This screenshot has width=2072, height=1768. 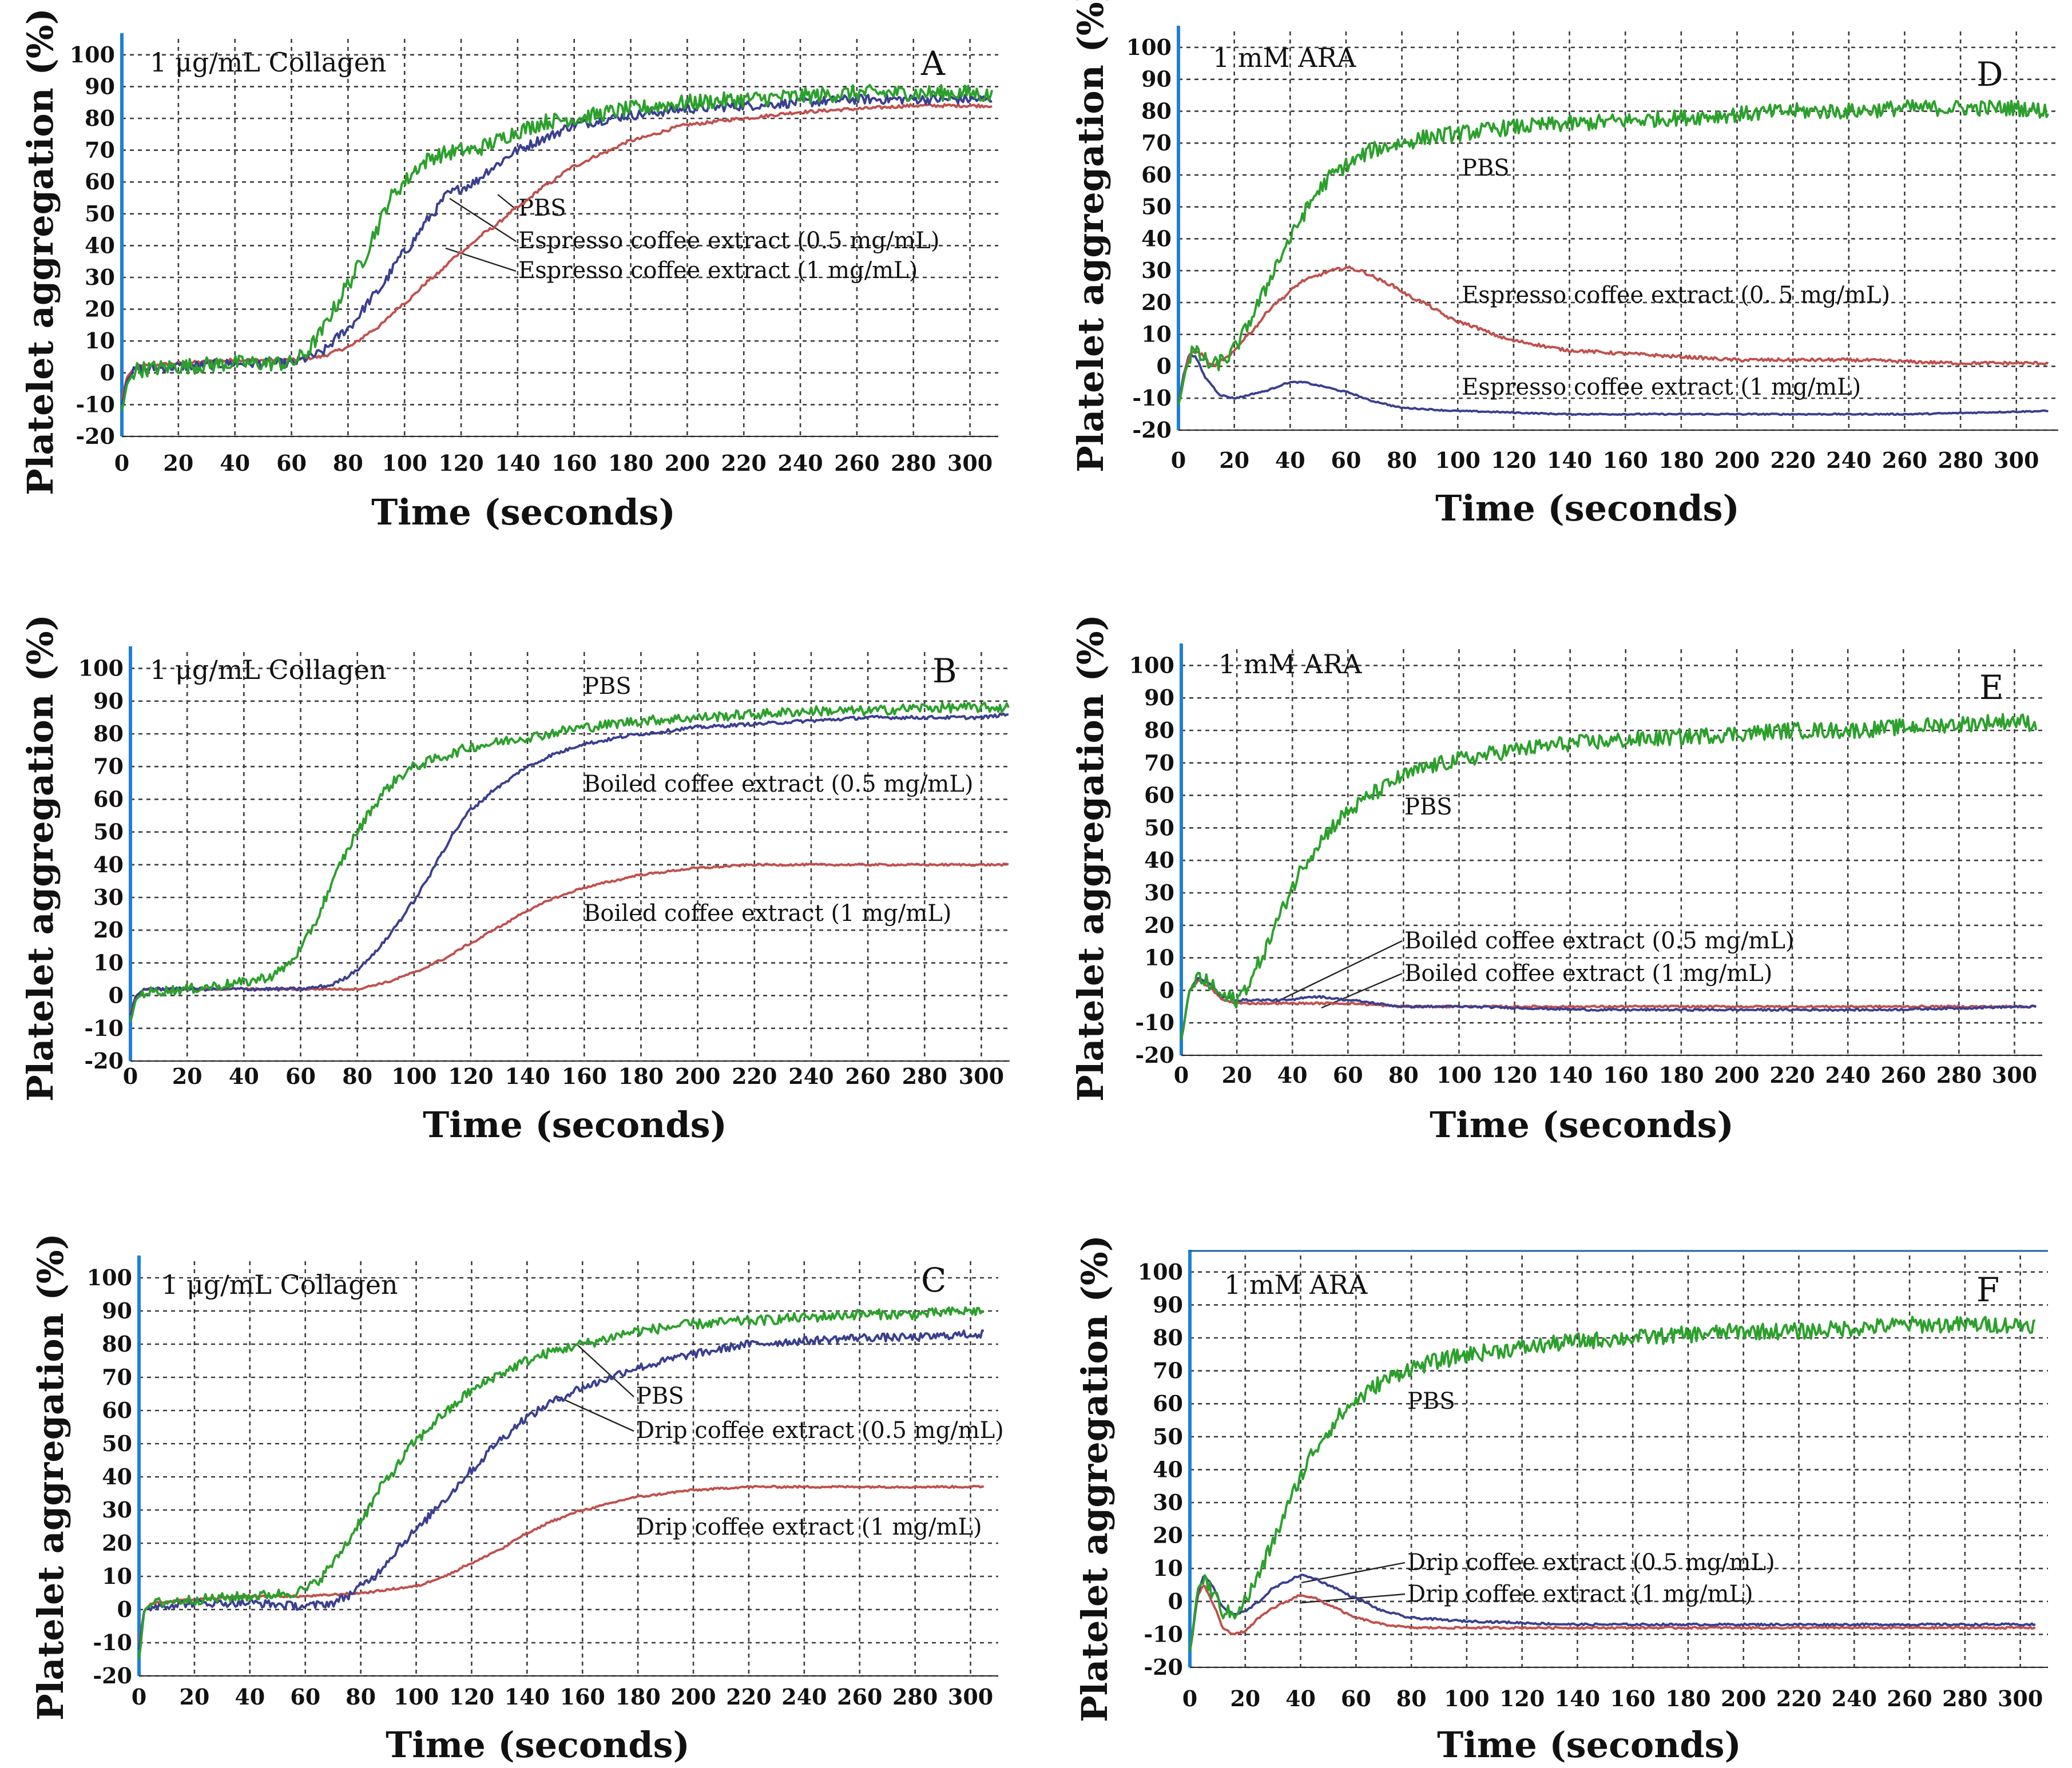 What do you see at coordinates (728, 241) in the screenshot?
I see `series-label-espresso-05: Espresso coffee extract (0.5 mg/mL)` at bounding box center [728, 241].